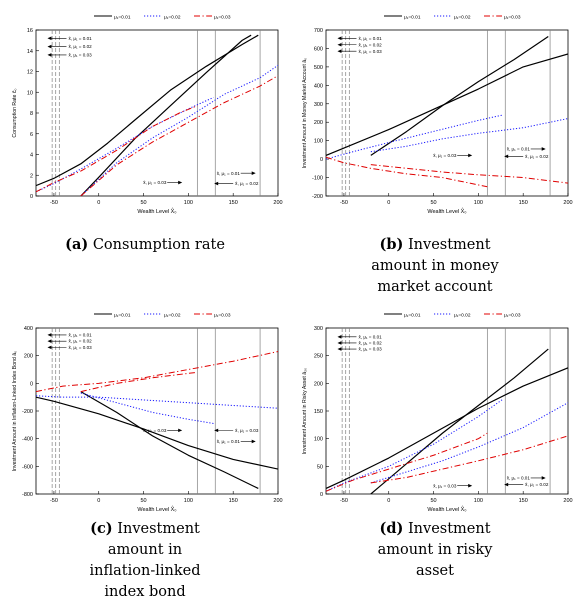 The width and height of the screenshot is (580, 606). Describe the element at coordinates (318, 86) in the screenshot. I see `y-tick-label: 400` at that location.